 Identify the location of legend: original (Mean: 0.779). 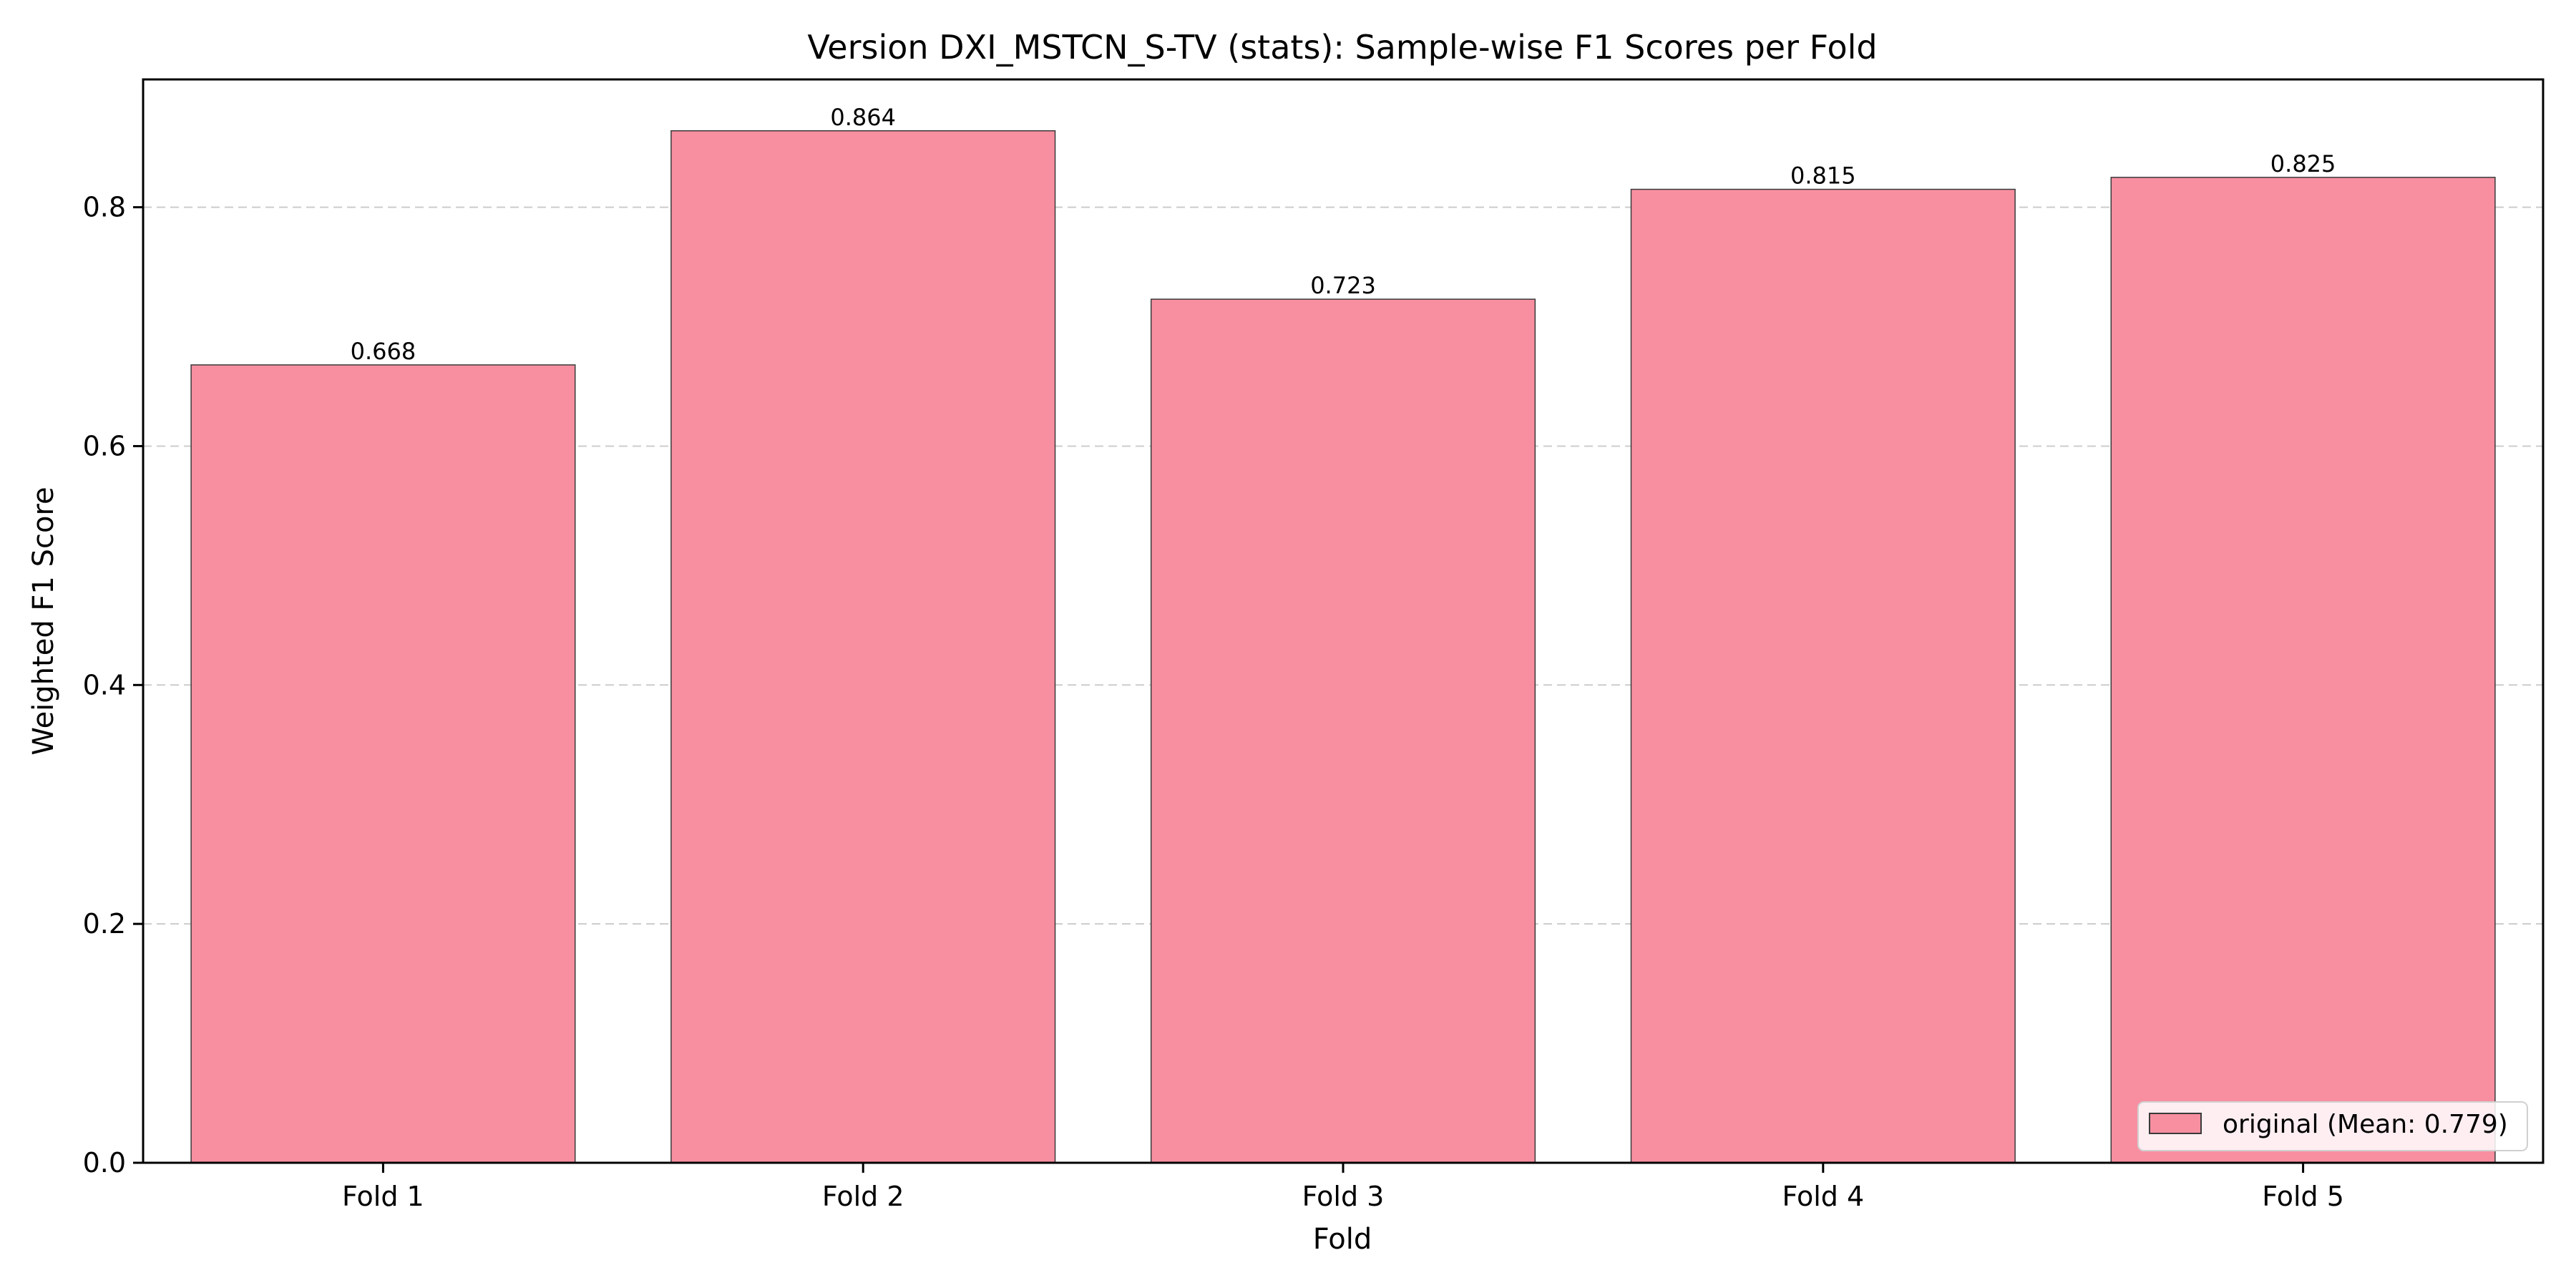
(2332, 1126).